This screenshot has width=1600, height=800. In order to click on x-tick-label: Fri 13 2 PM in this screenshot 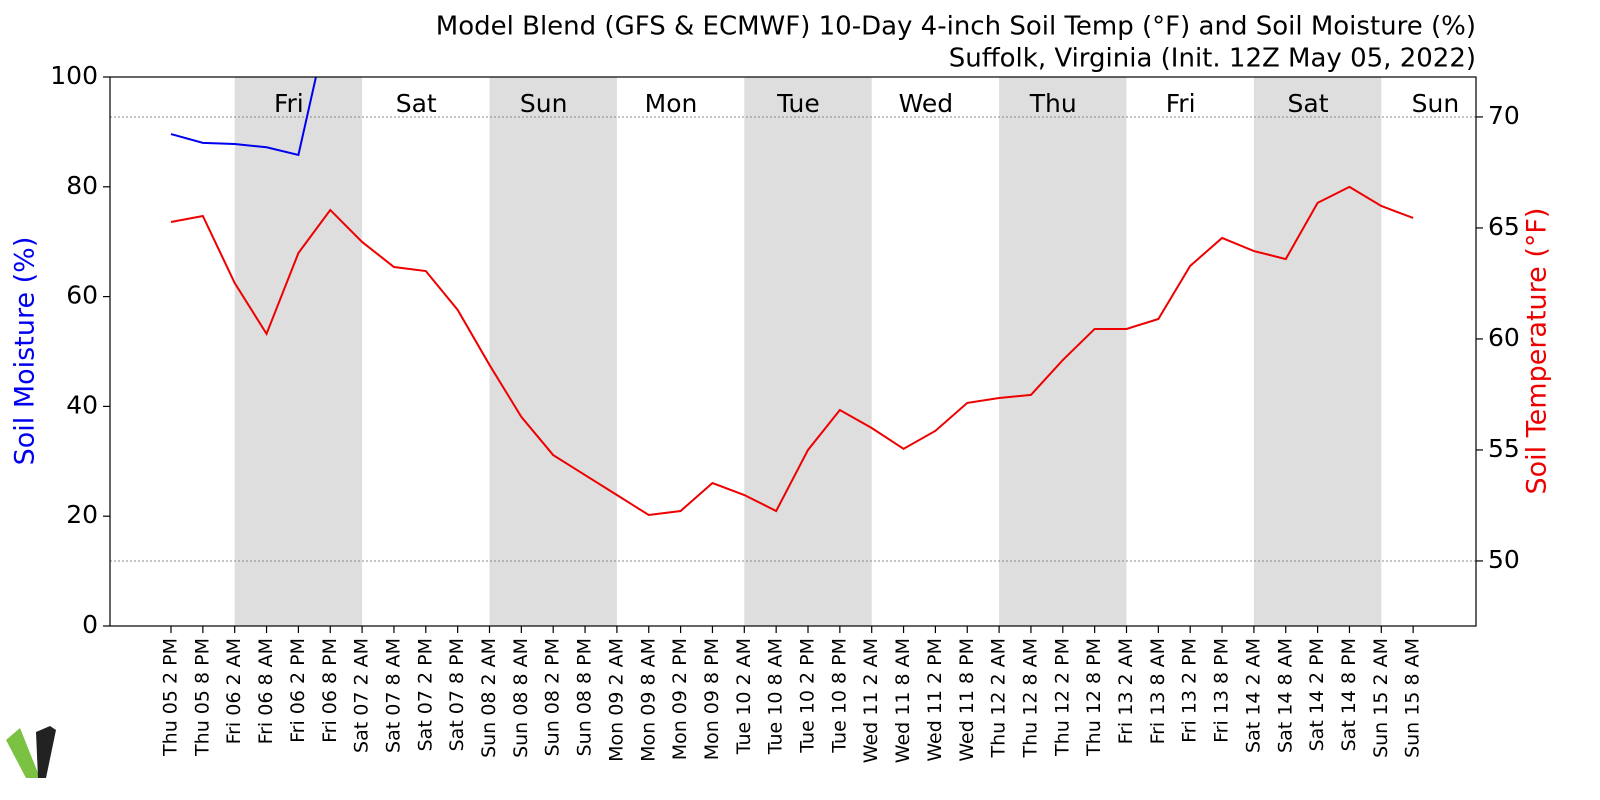, I will do `click(1190, 690)`.